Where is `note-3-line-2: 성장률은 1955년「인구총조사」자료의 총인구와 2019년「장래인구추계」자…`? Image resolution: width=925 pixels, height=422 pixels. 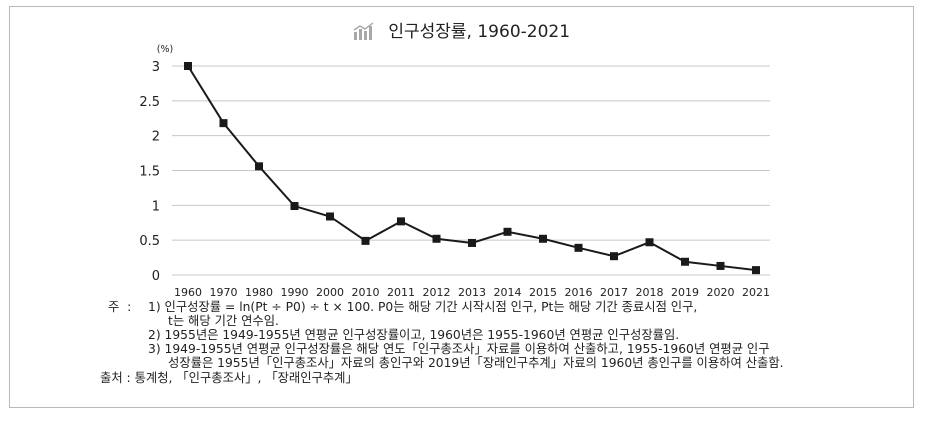
note-3-line-2: 성장률은 1955년「인구총조사」자료의 총인구와 2019년「장래인구추계」자… is located at coordinates (476, 363).